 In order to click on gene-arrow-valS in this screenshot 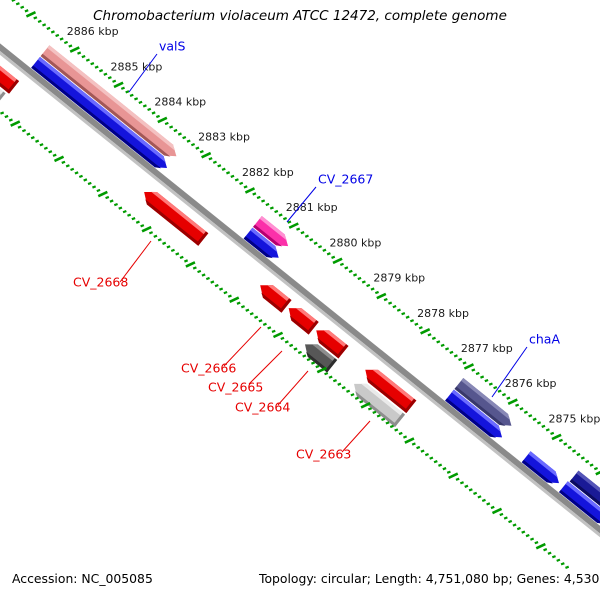, I will do `click(110, 103)`.